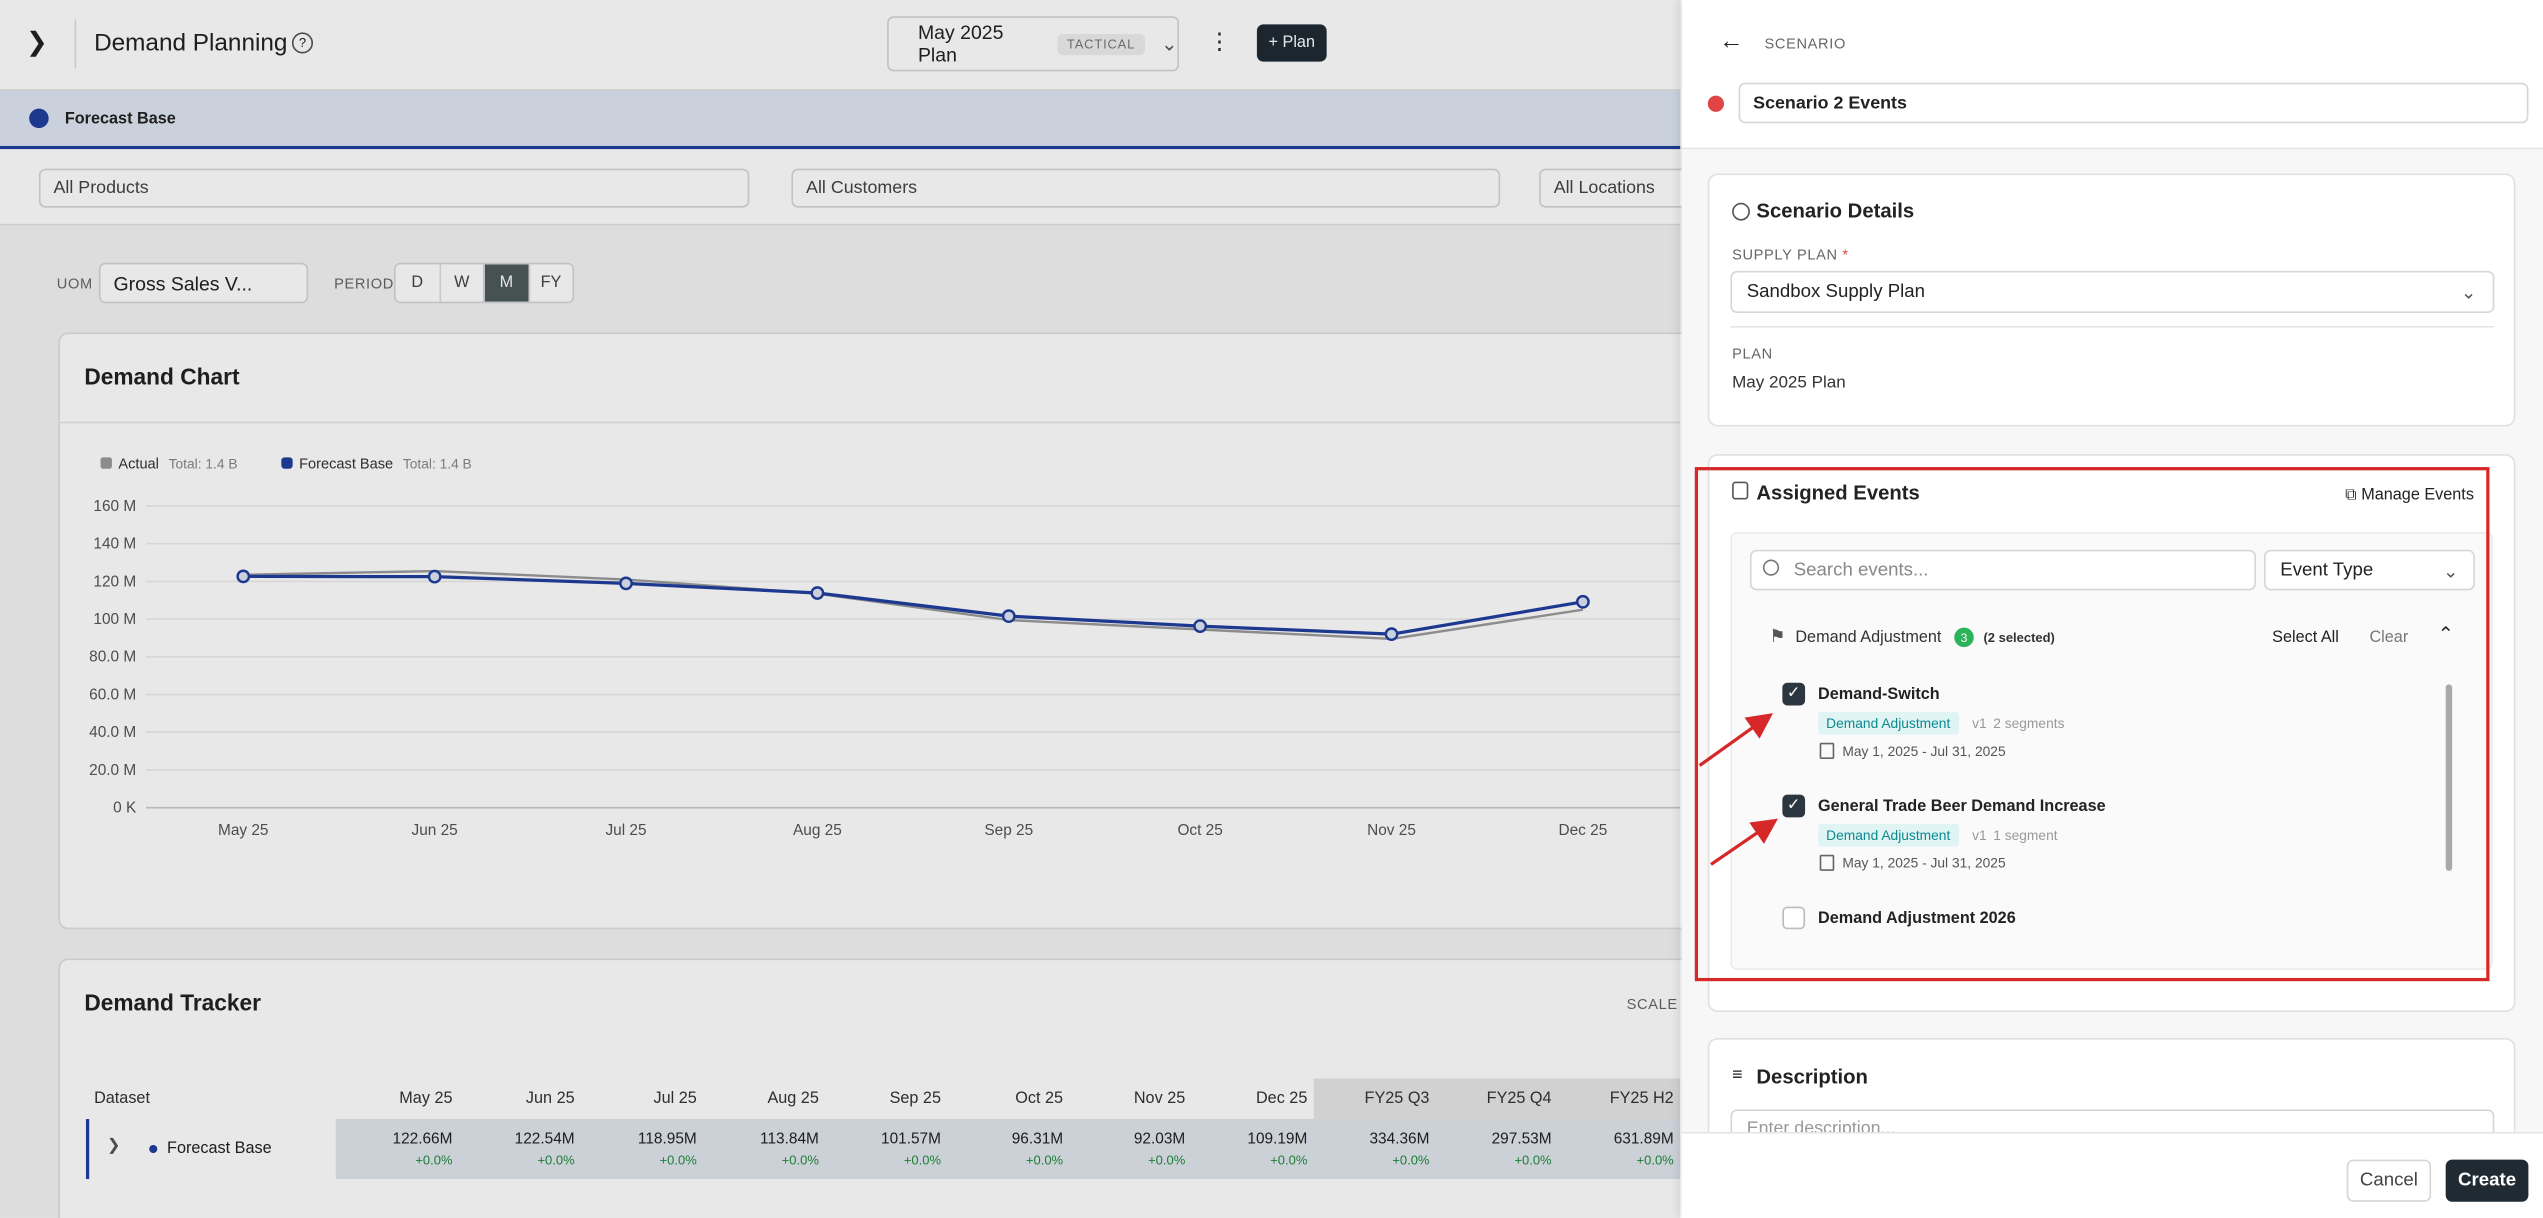 This screenshot has height=1218, width=2543. What do you see at coordinates (426, 1098) in the screenshot?
I see `column-header: May 25` at bounding box center [426, 1098].